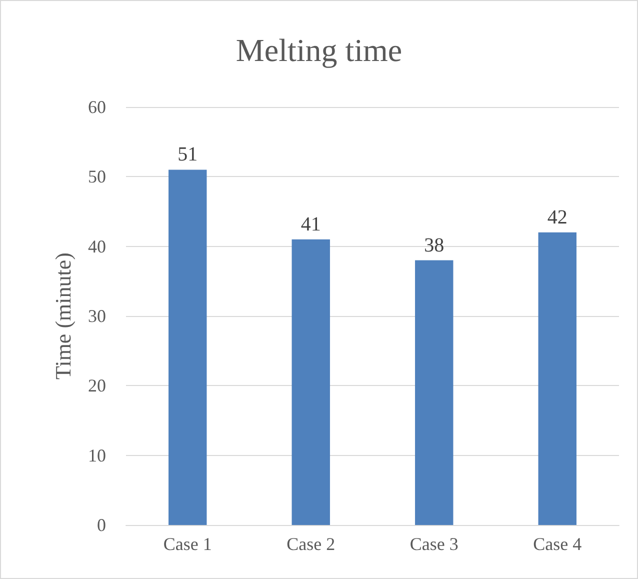  I want to click on y-tick-label: 30, so click(97, 316).